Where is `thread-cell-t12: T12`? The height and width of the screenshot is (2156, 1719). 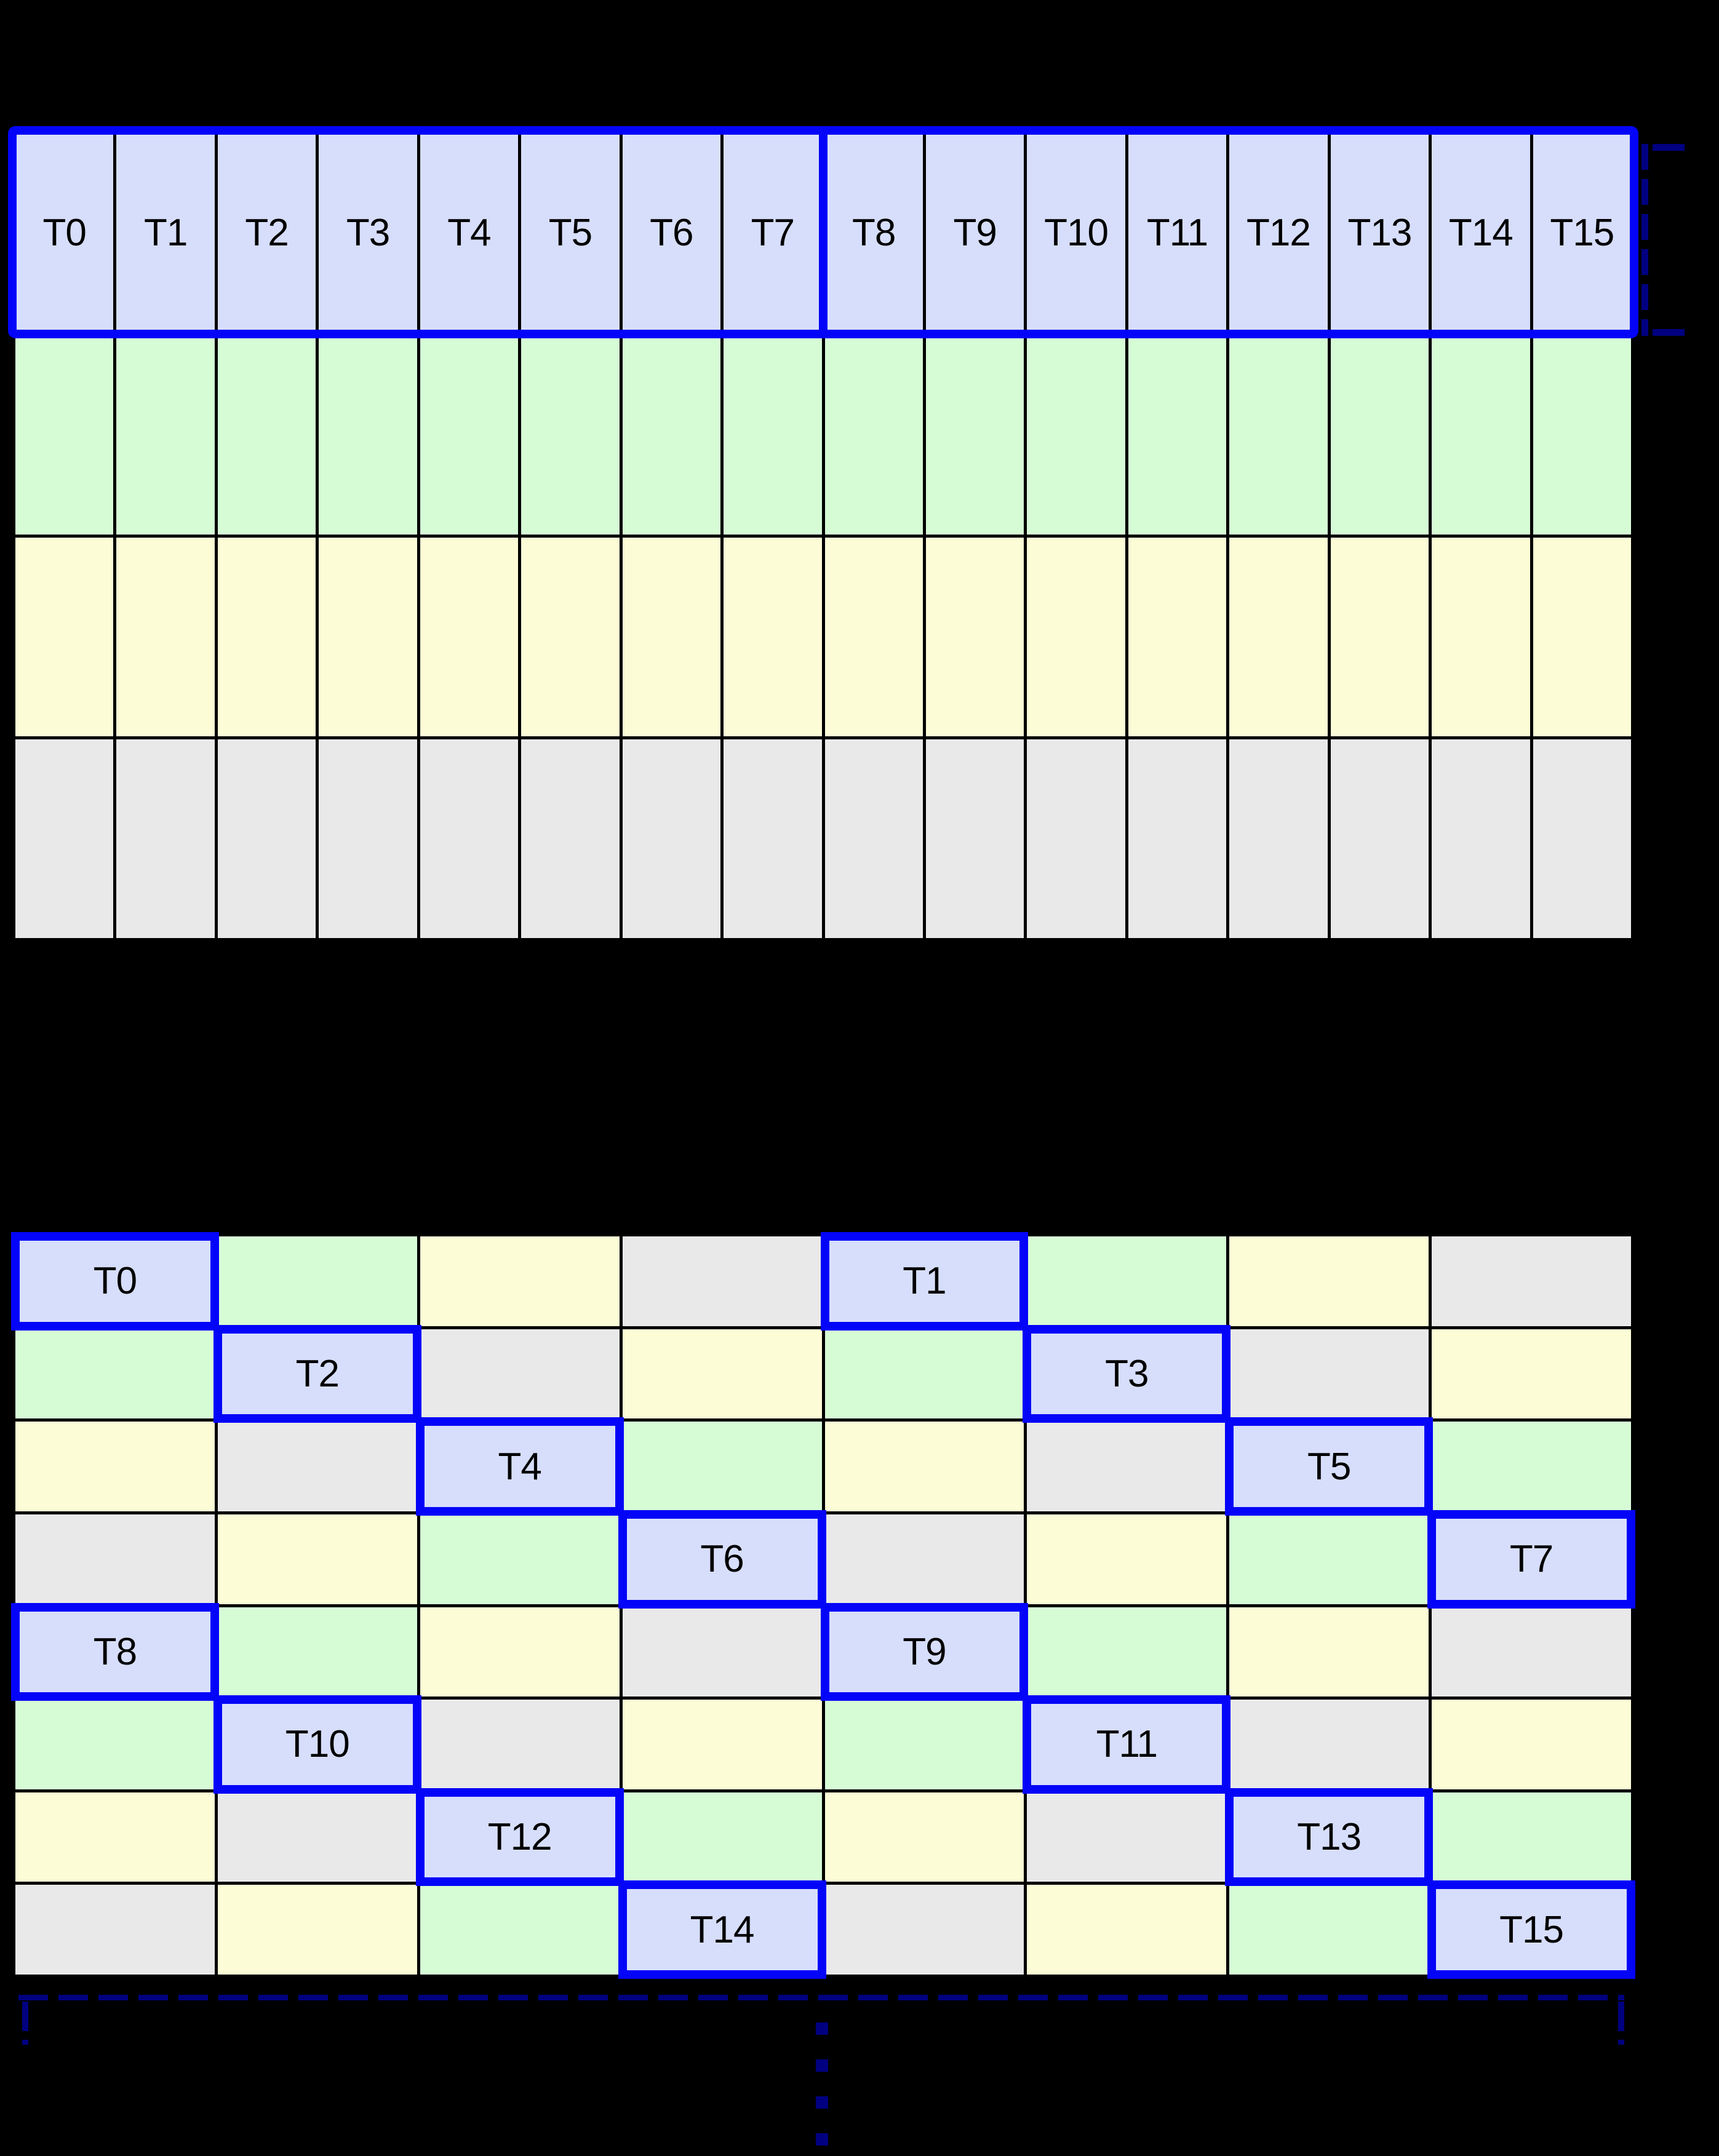
thread-cell-t12: T12 is located at coordinates (1279, 233).